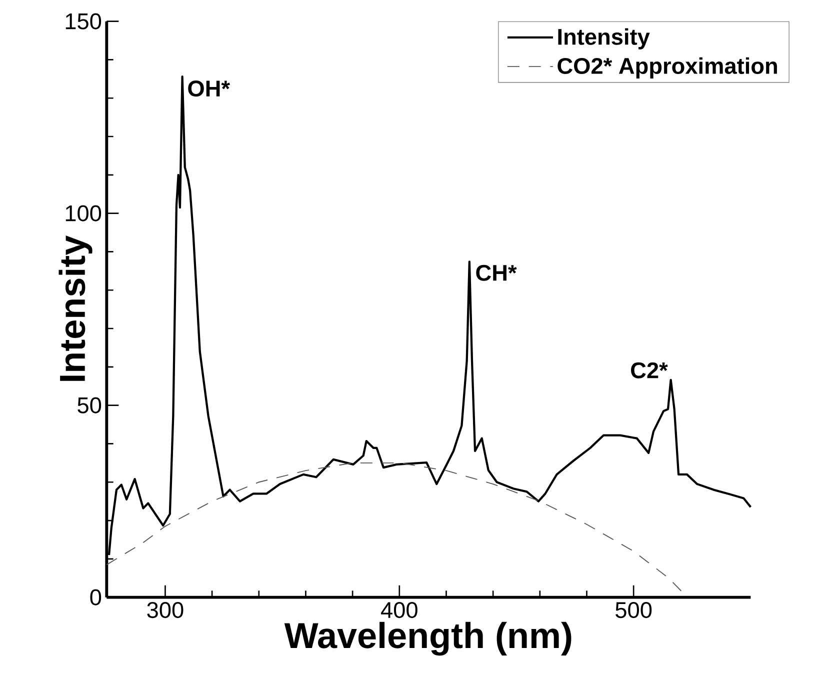 The image size is (832, 680). Describe the element at coordinates (165, 610) in the screenshot. I see `x-tick-label: 300` at that location.